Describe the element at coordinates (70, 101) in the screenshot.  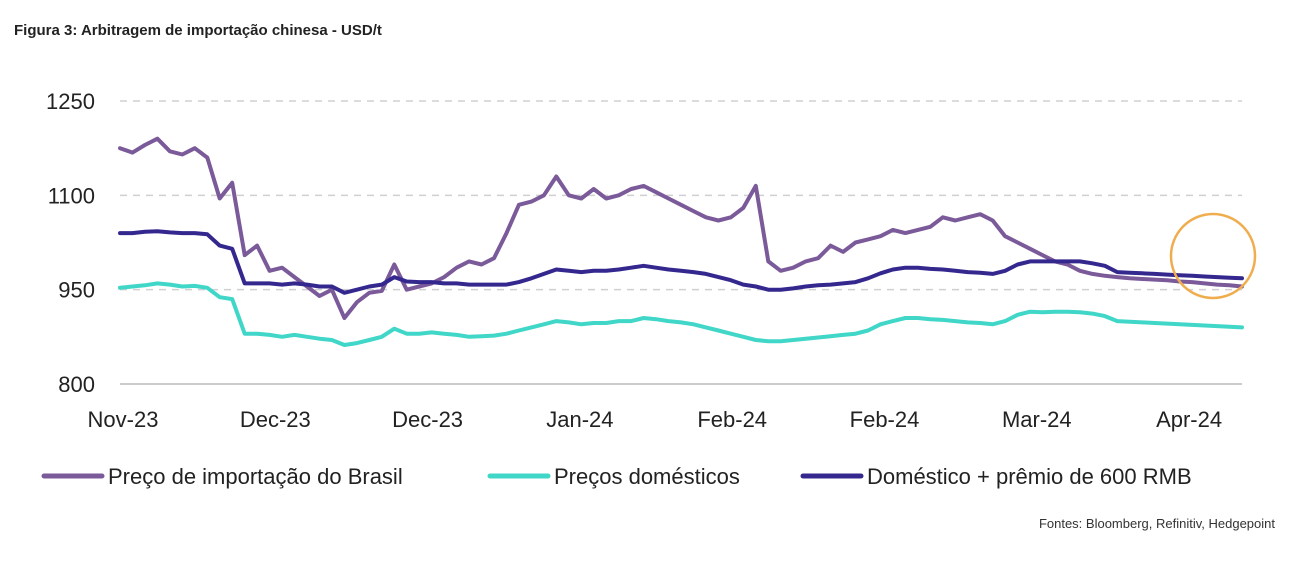
I see `y-tick-label: 1250` at that location.